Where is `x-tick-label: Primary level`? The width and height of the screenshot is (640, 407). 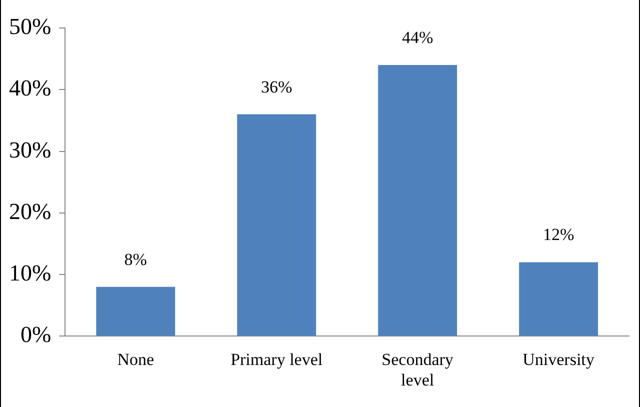 x-tick-label: Primary level is located at coordinates (276, 359).